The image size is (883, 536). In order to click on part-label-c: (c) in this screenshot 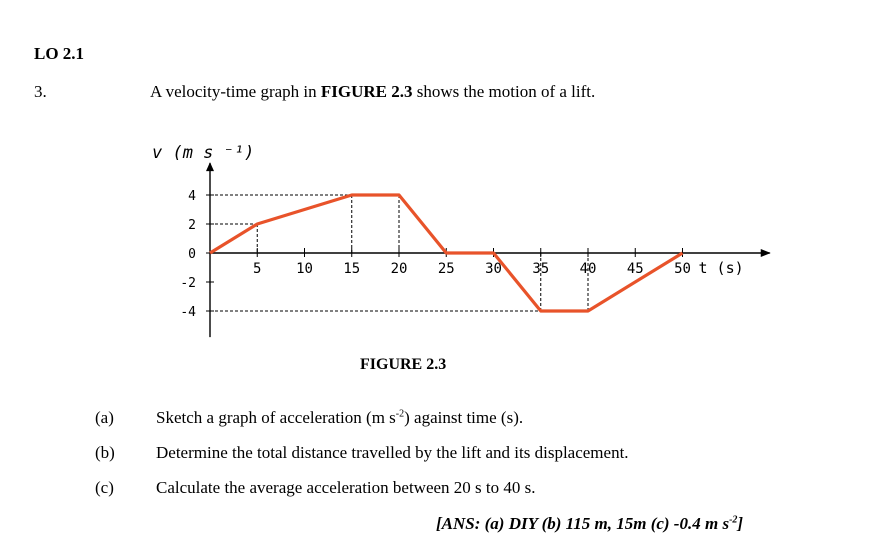, I will do `click(104, 487)`.